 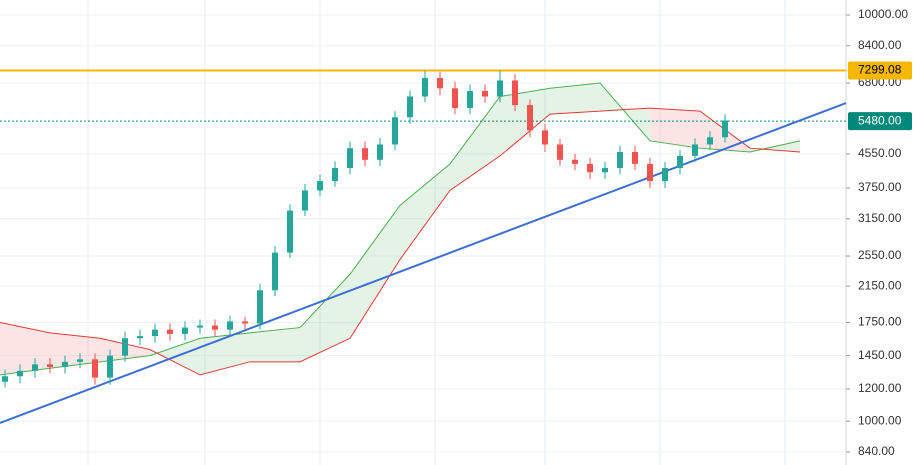 What do you see at coordinates (880, 45) in the screenshot?
I see `y-tick-label: 8400.00` at bounding box center [880, 45].